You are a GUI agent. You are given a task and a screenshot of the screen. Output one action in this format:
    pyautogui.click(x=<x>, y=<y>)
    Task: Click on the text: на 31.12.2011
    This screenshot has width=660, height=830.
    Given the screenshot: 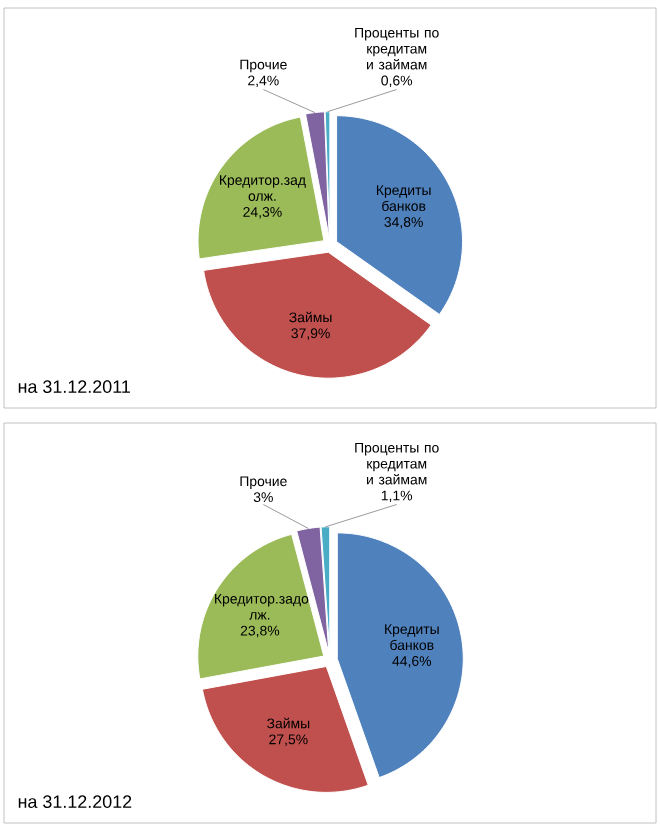 What is the action you would take?
    pyautogui.click(x=74, y=386)
    